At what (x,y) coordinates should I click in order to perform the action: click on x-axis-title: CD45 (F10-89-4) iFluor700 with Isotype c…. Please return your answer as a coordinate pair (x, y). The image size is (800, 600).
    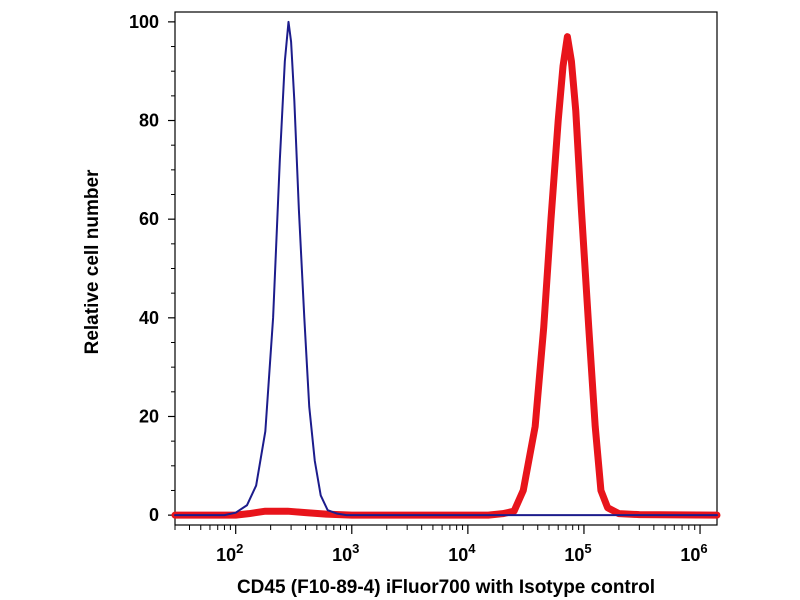
    Looking at the image, I should click on (446, 587).